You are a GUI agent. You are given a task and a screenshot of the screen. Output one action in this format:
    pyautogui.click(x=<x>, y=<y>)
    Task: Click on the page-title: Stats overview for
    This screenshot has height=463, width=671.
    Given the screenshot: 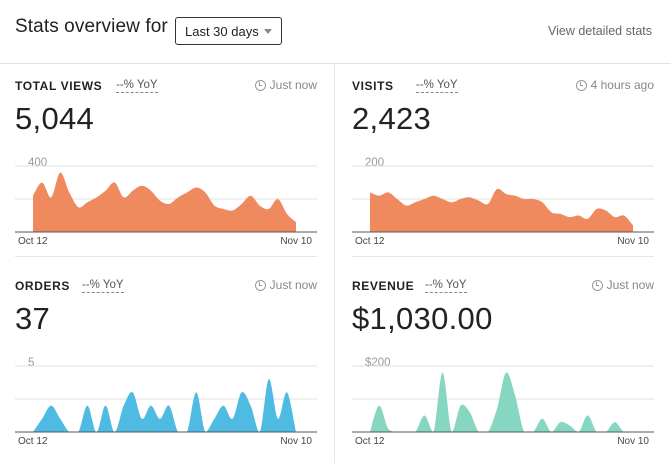 What is the action you would take?
    pyautogui.click(x=91, y=26)
    